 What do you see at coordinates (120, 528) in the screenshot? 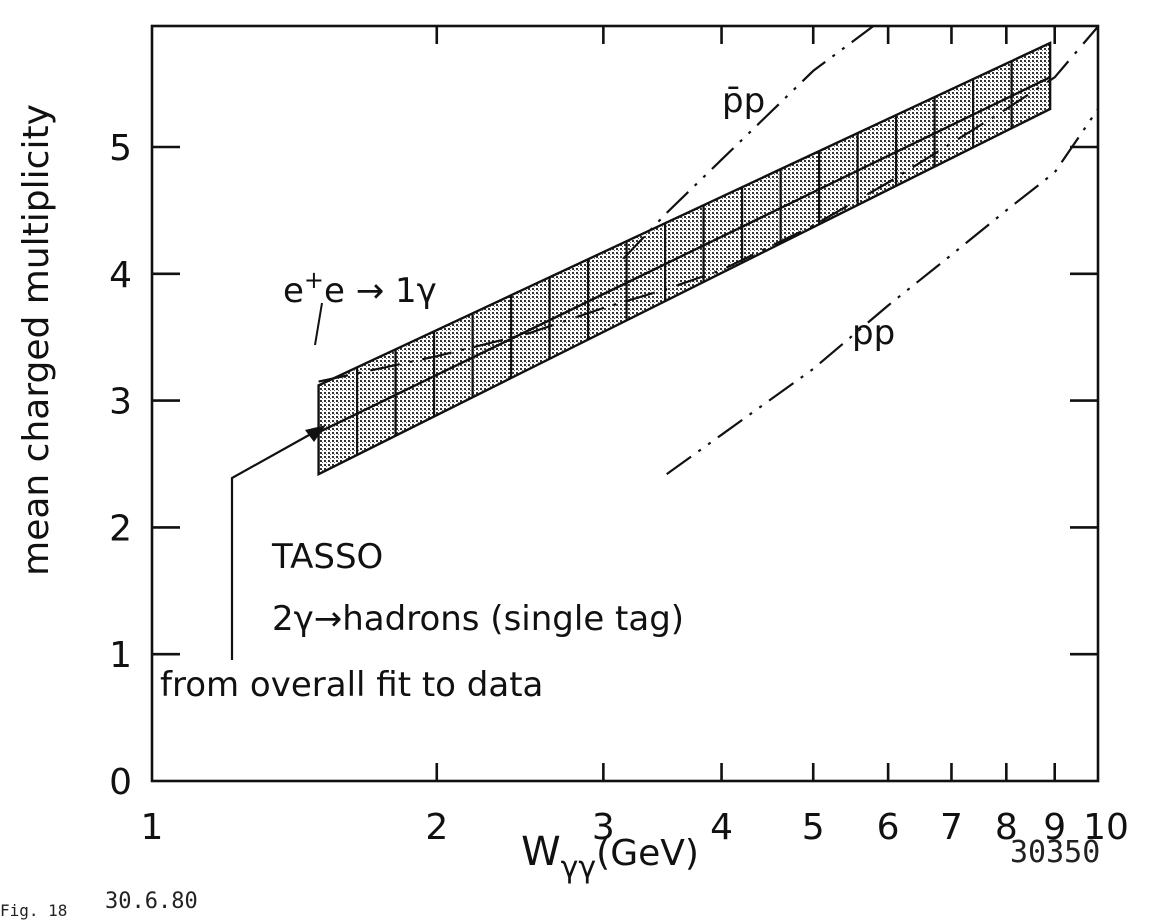
I see `y-tick-label: 2` at bounding box center [120, 528].